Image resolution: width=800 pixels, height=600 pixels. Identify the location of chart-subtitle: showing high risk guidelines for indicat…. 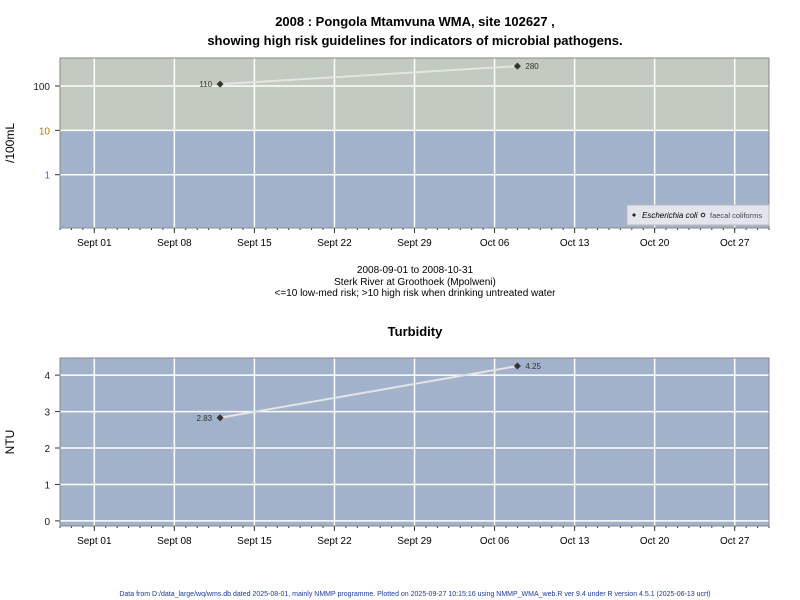
(414, 40).